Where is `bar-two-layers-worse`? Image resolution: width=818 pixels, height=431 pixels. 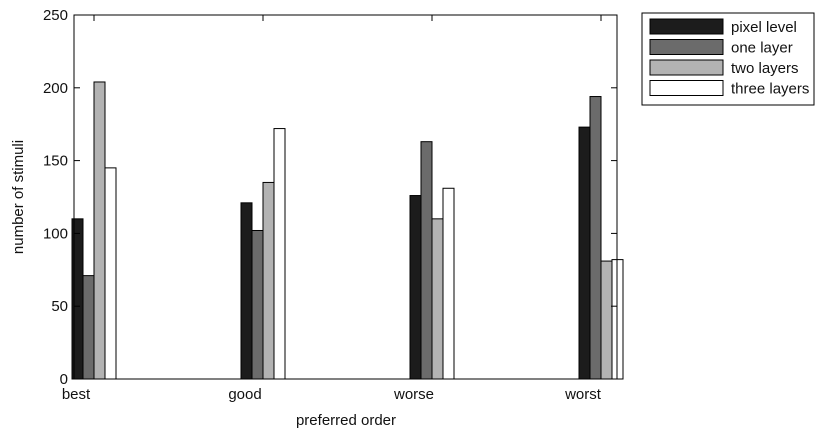 bar-two-layers-worse is located at coordinates (437, 299).